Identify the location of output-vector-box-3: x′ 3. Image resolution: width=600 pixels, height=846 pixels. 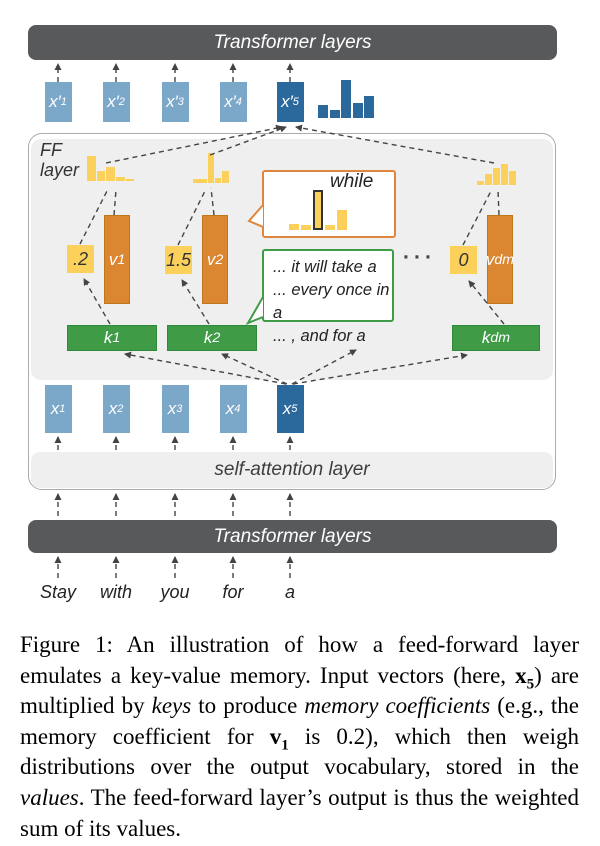
(175, 102).